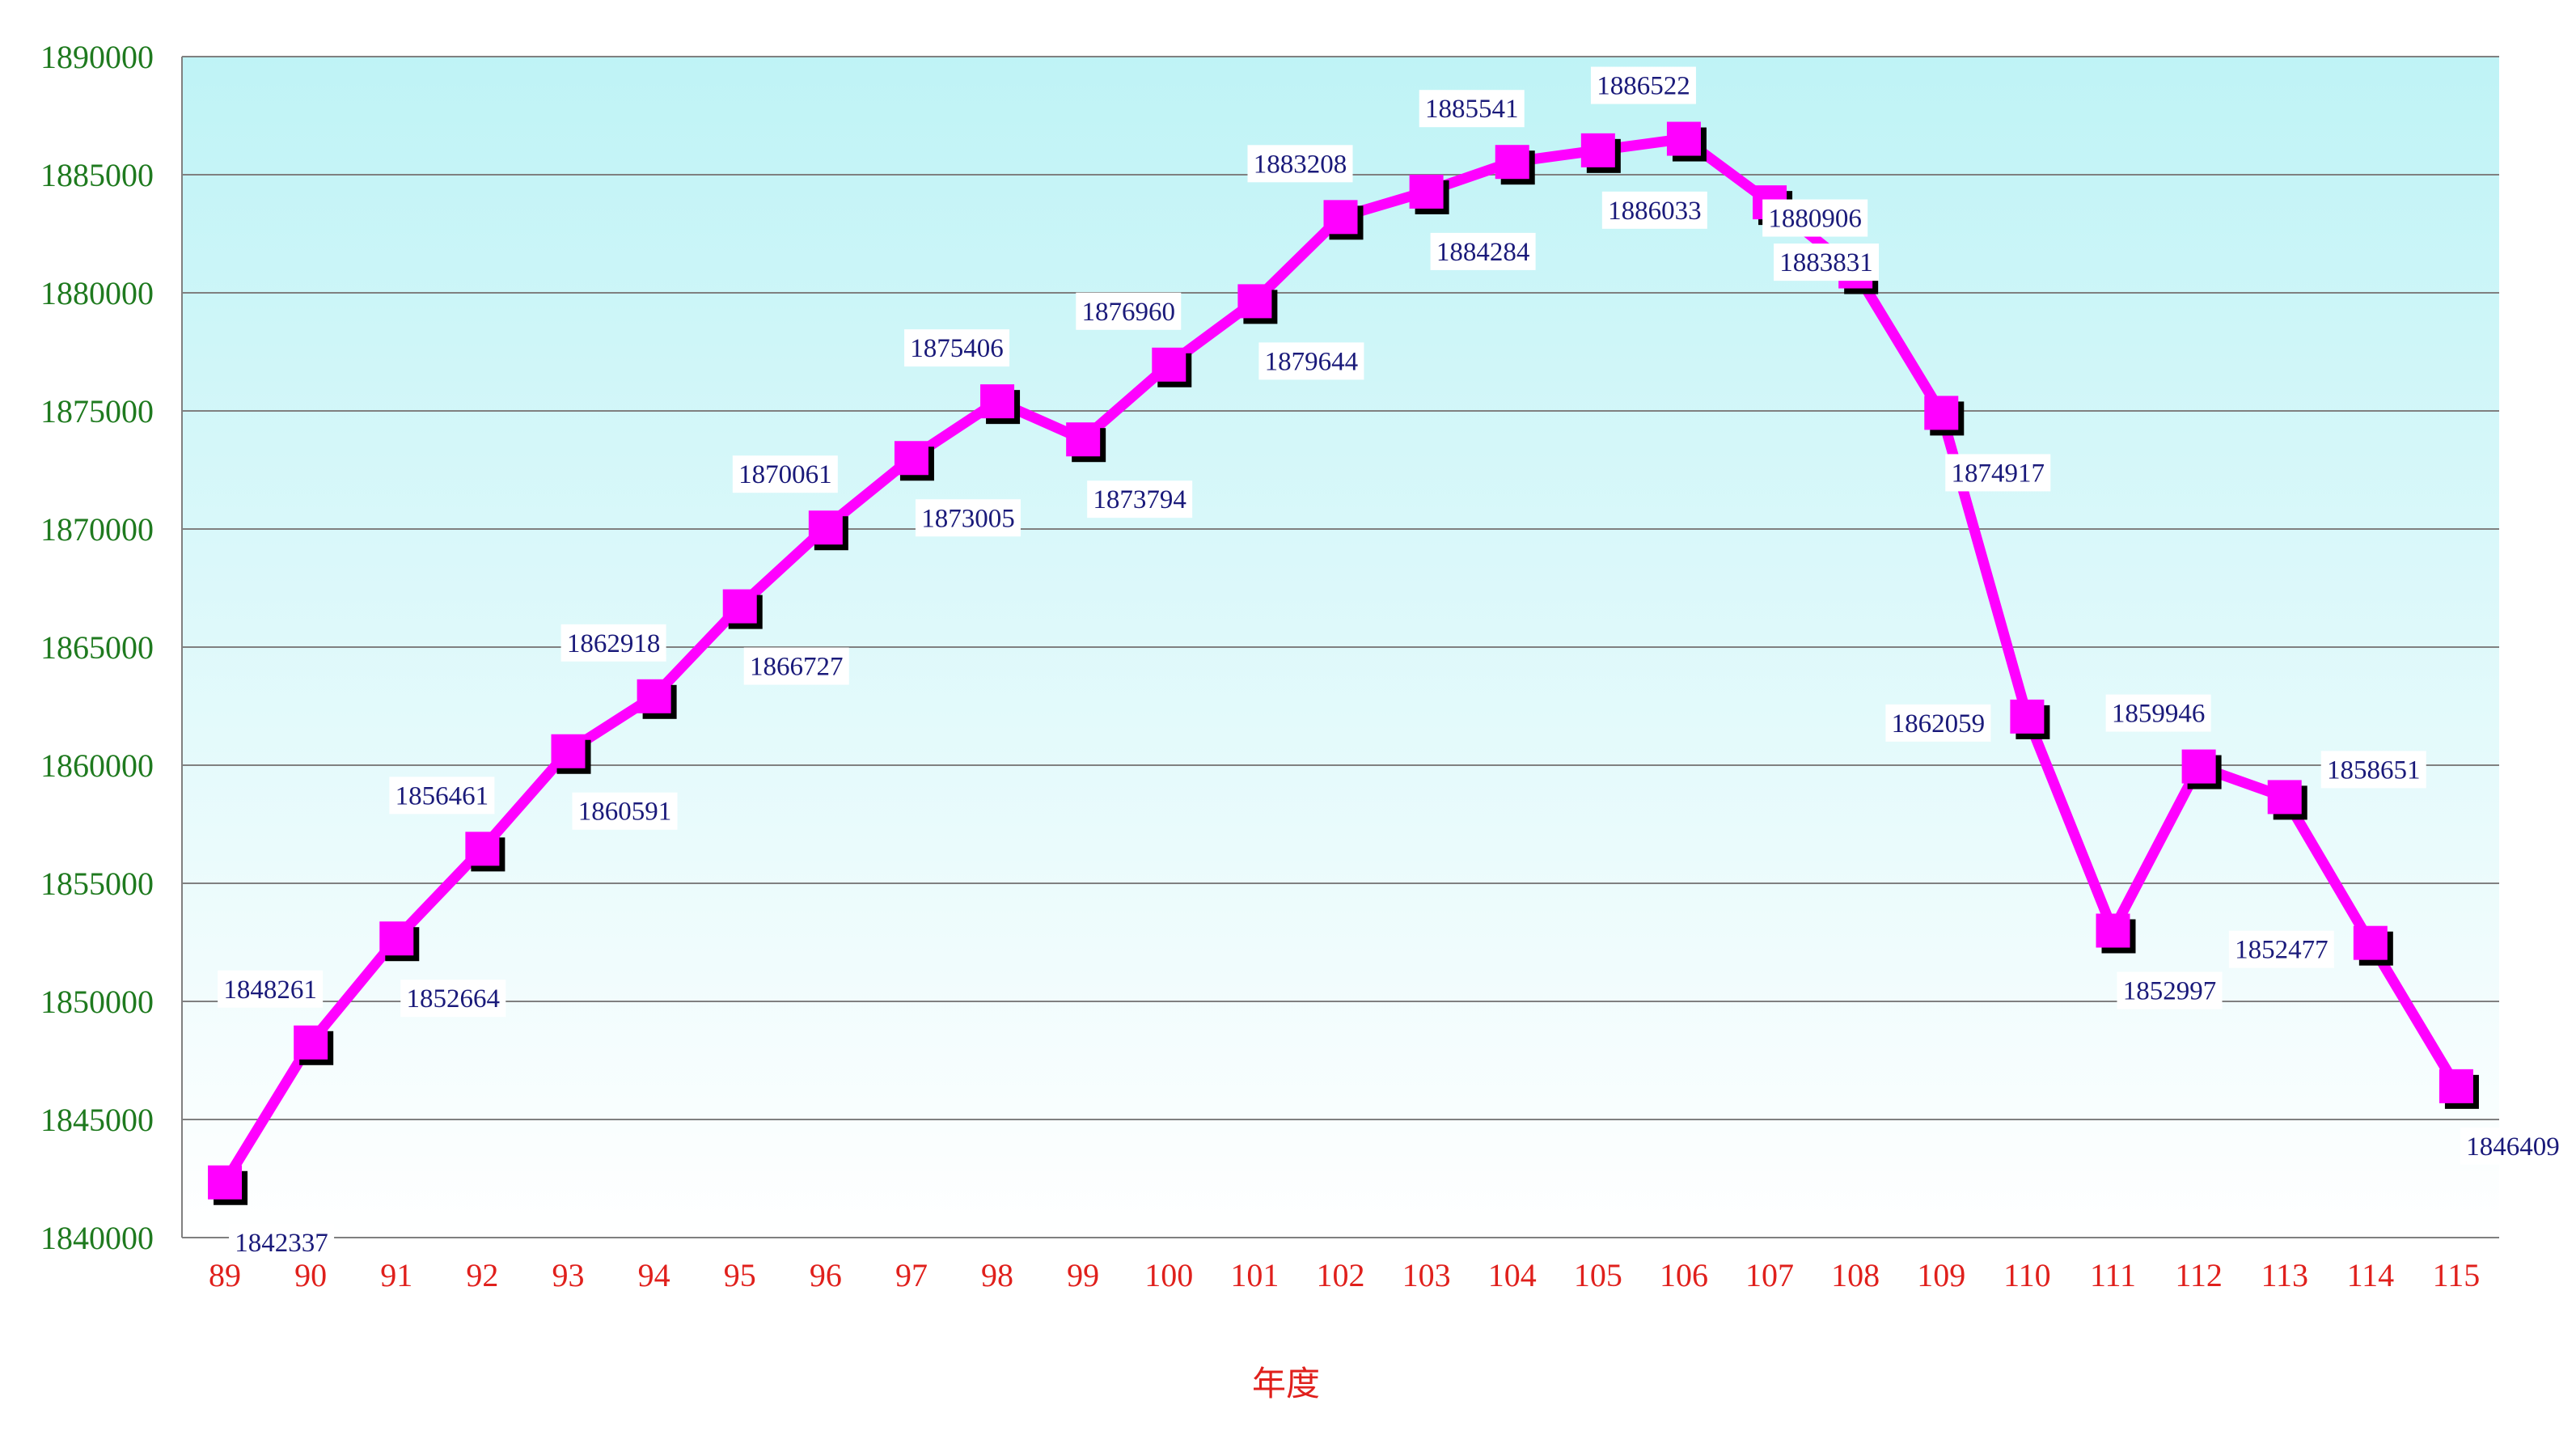 The height and width of the screenshot is (1439, 2576). Describe the element at coordinates (97, 1002) in the screenshot. I see `y-tick-label: 1850000` at that location.